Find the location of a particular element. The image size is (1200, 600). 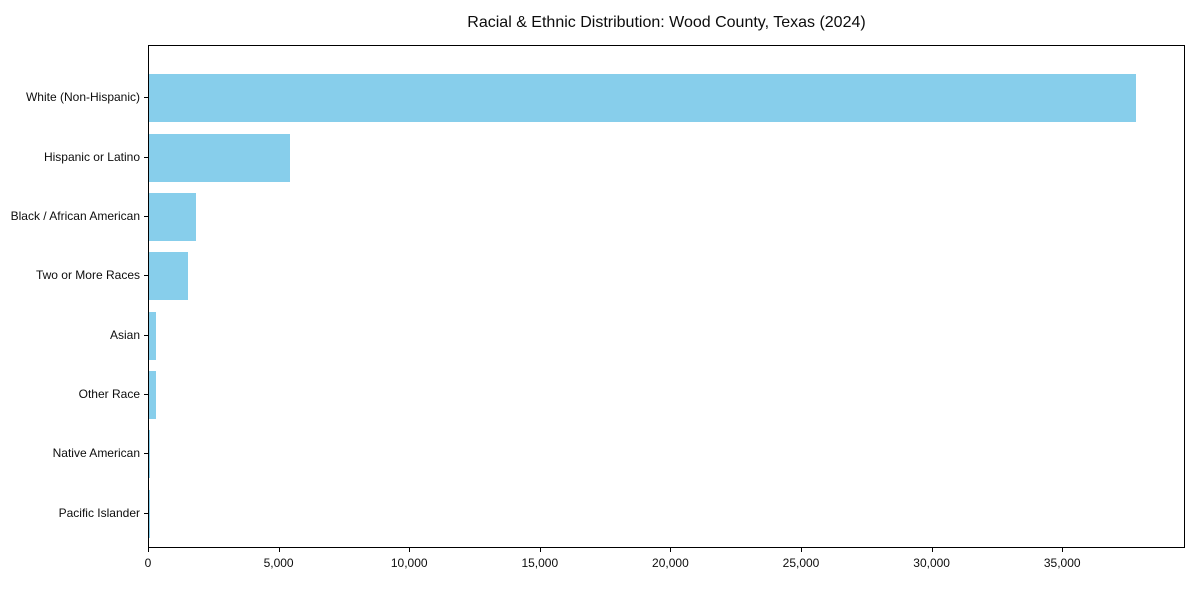

y-tick-label: White (Non-Hispanic) is located at coordinates (82, 97).